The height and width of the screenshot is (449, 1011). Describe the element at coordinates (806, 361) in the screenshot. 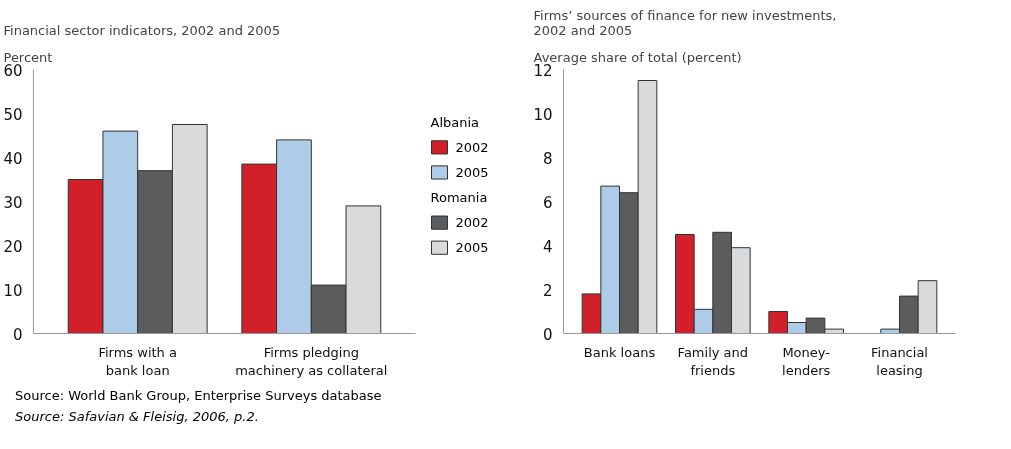

I see `x-tick-label: Money- lenders` at that location.